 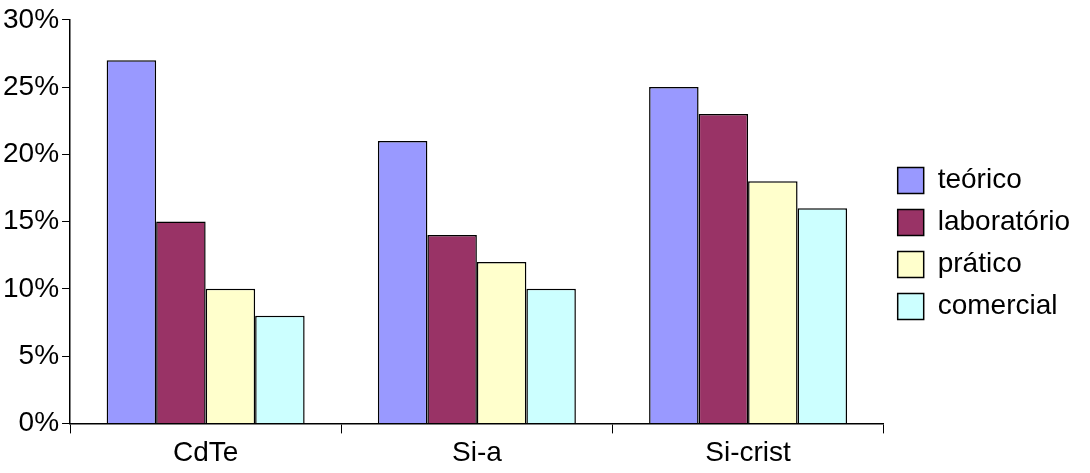 I want to click on x-tick-label: CdTe, so click(x=205, y=451).